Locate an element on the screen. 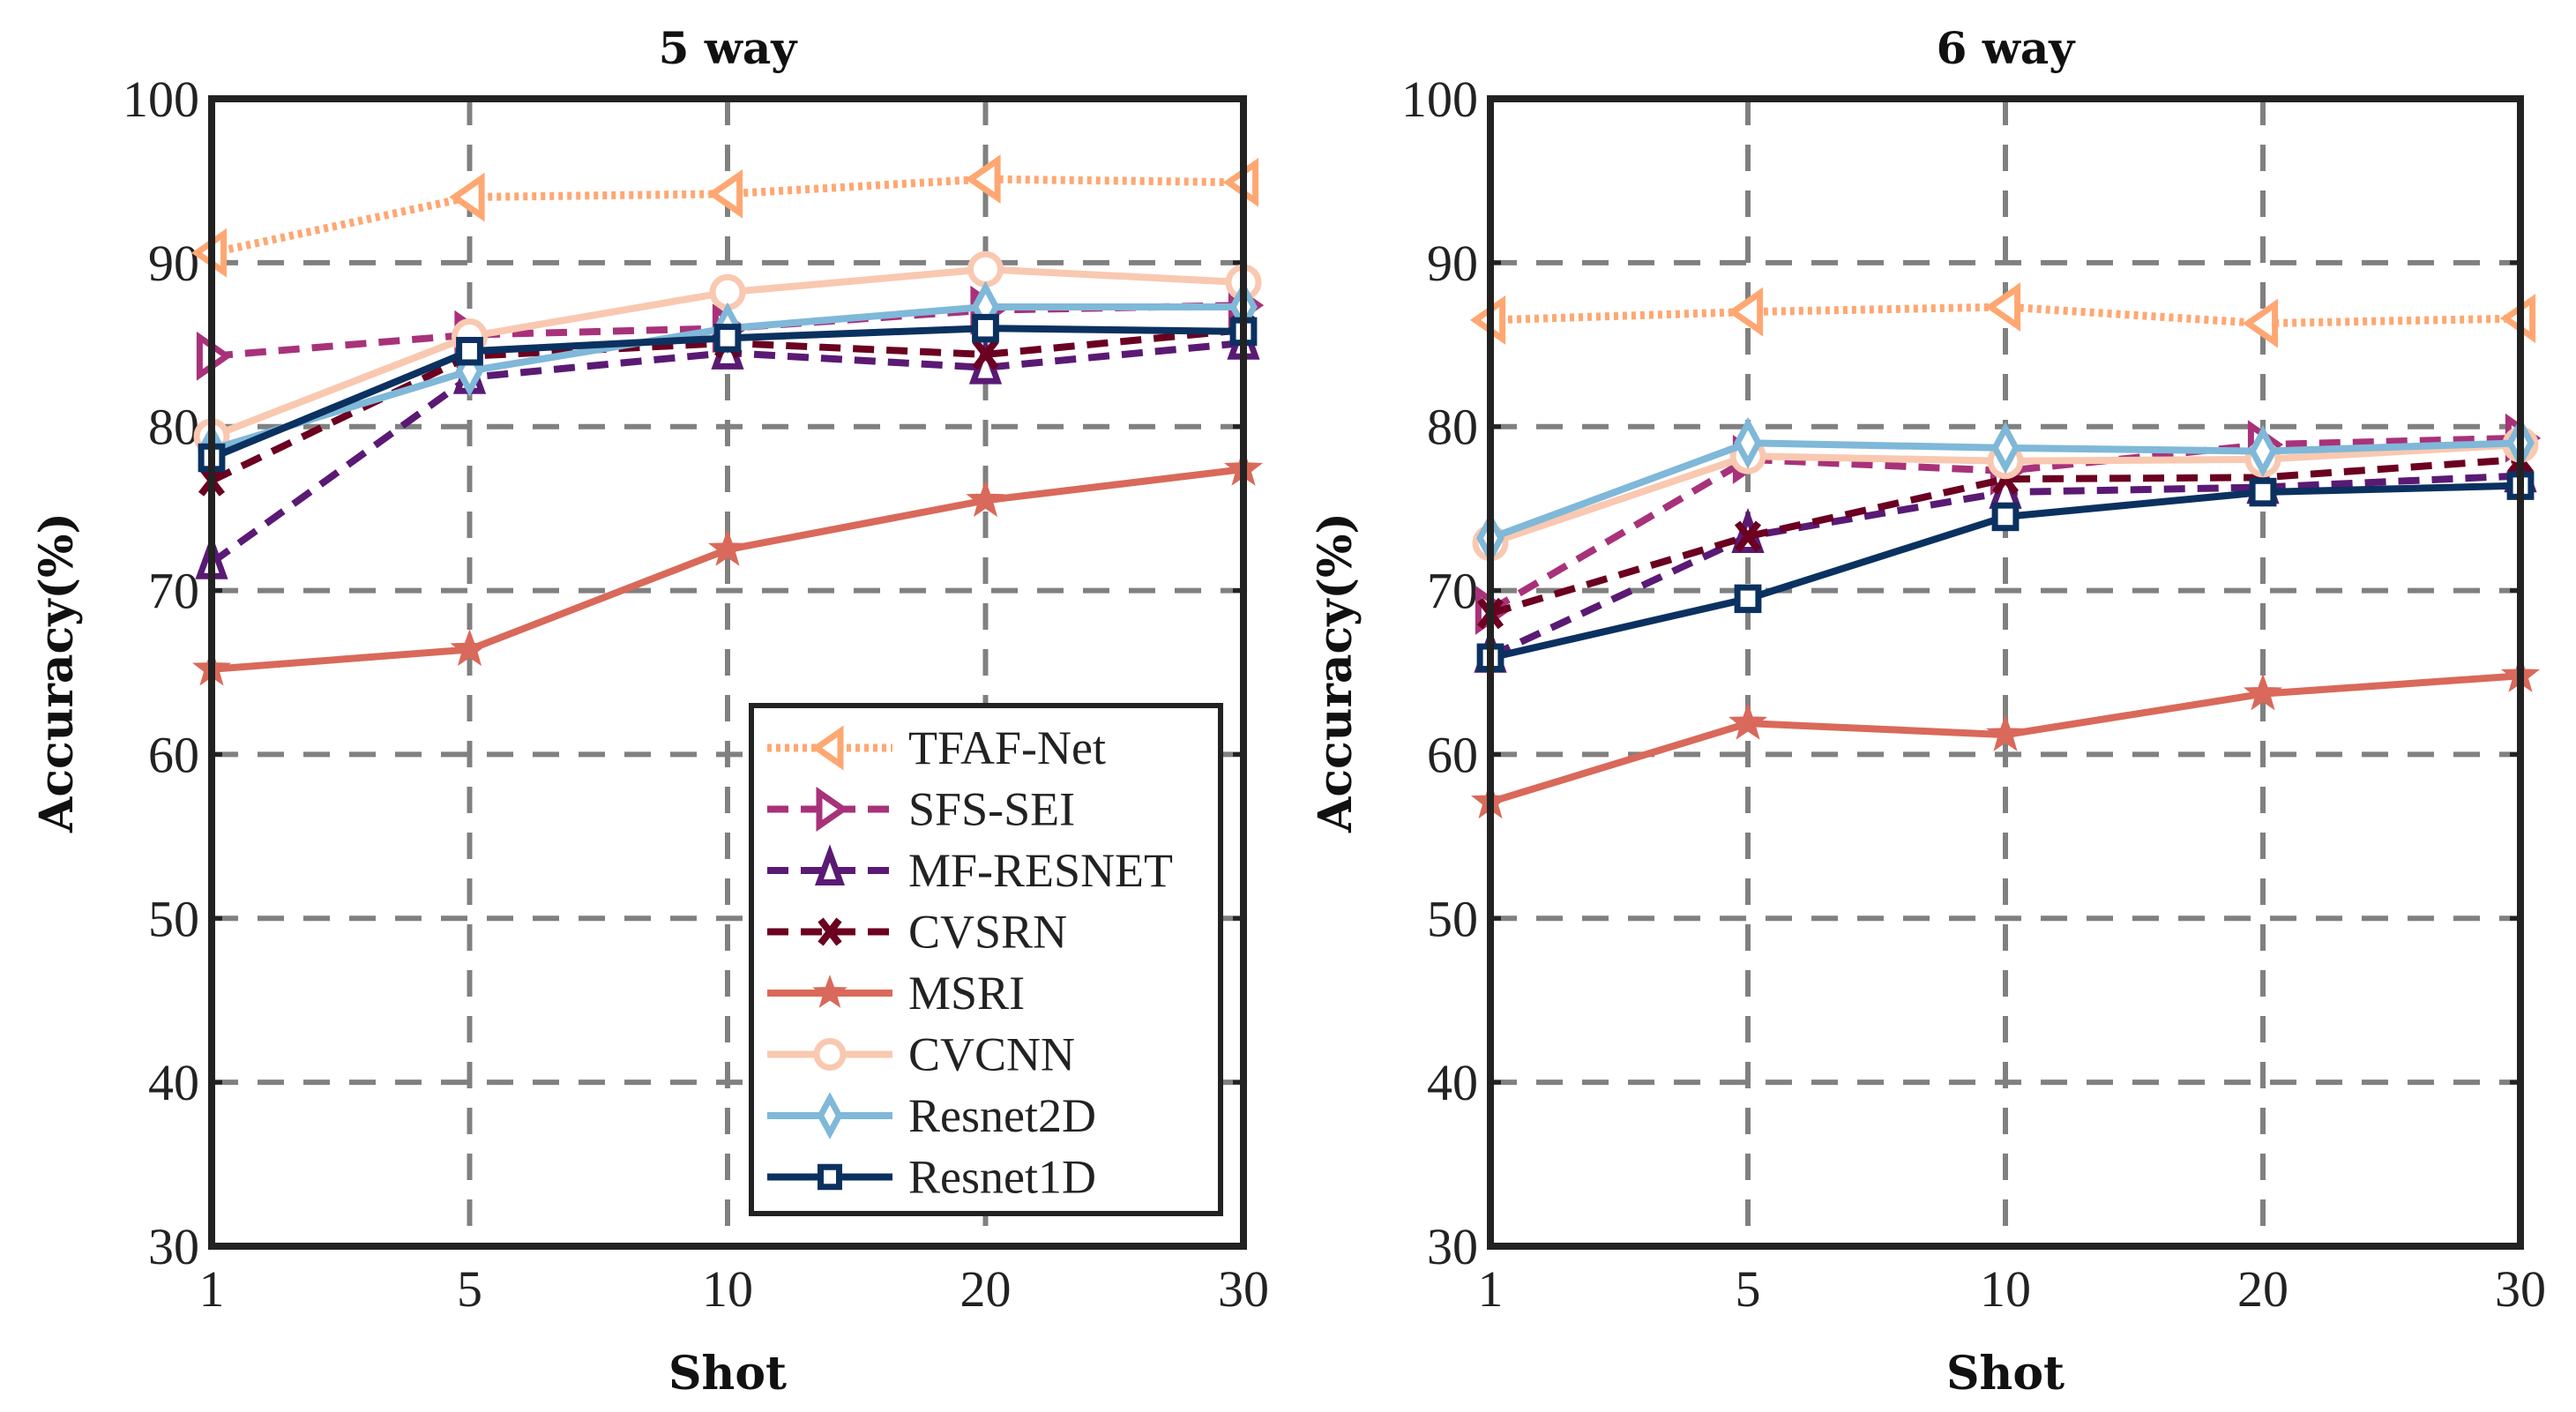  legend-entry: Resnet1D is located at coordinates (931, 1177).